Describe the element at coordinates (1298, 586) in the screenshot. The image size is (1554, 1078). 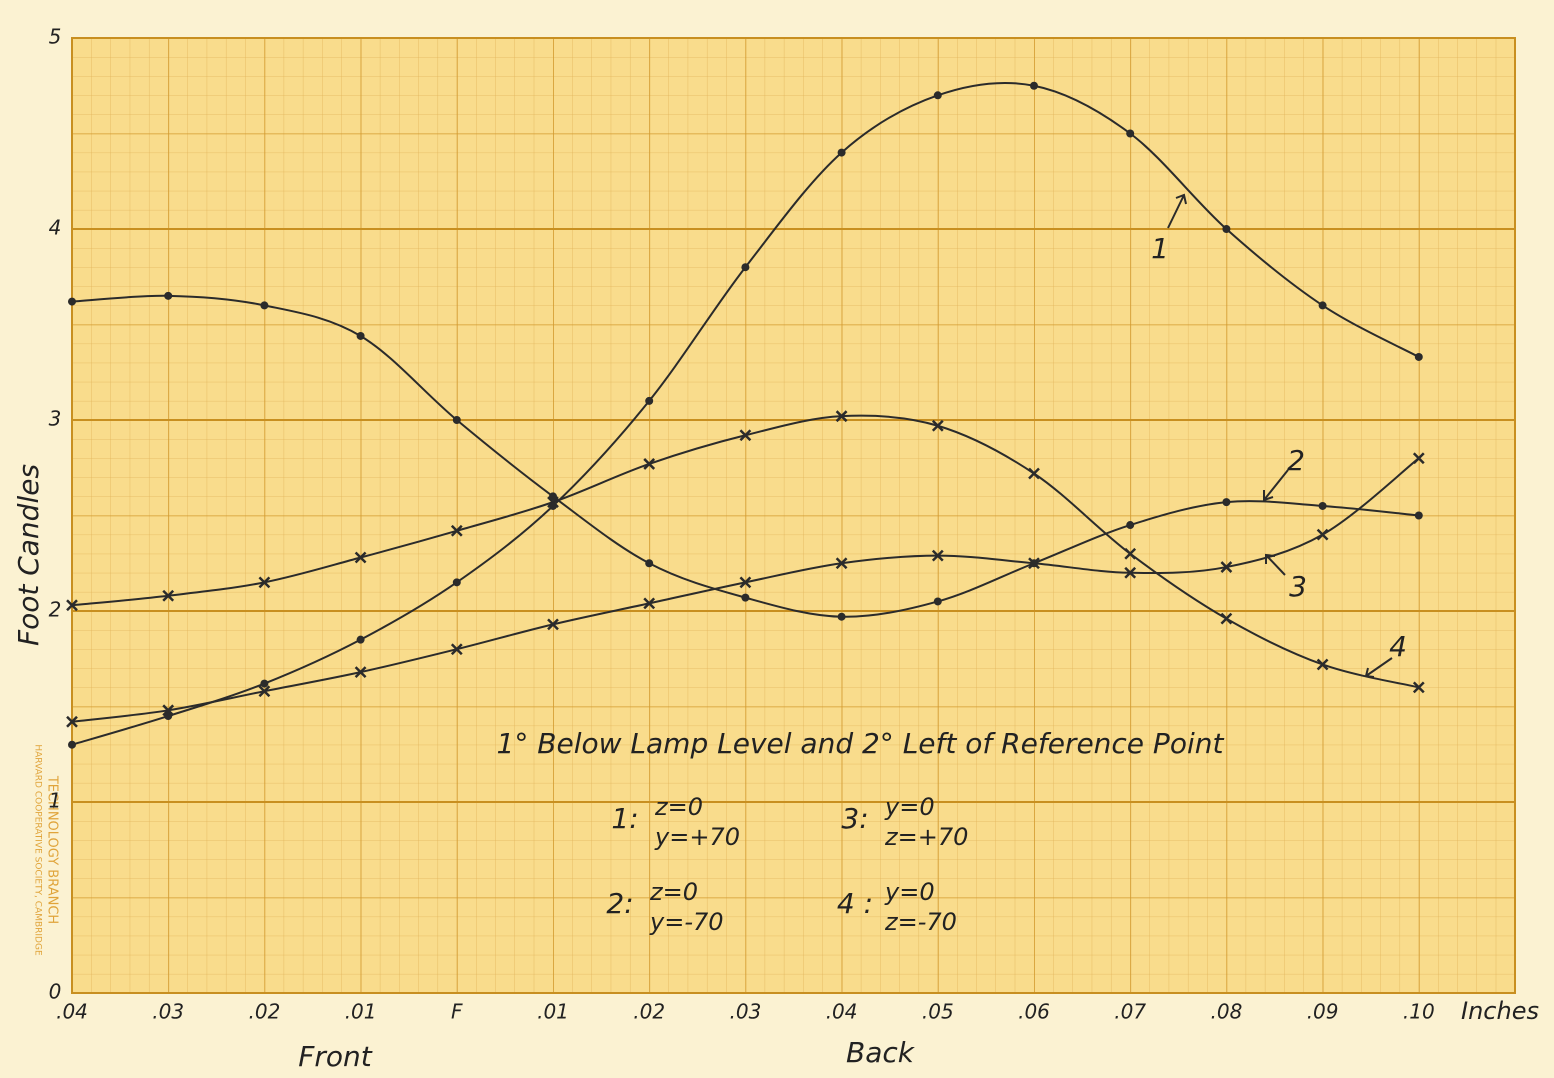
I see `curve-label: 3` at that location.